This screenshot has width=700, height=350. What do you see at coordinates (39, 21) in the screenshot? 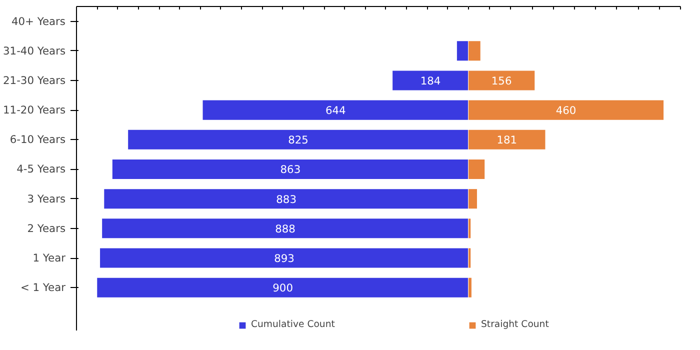
I see `y-tick-label: 40+ Years` at bounding box center [39, 21].